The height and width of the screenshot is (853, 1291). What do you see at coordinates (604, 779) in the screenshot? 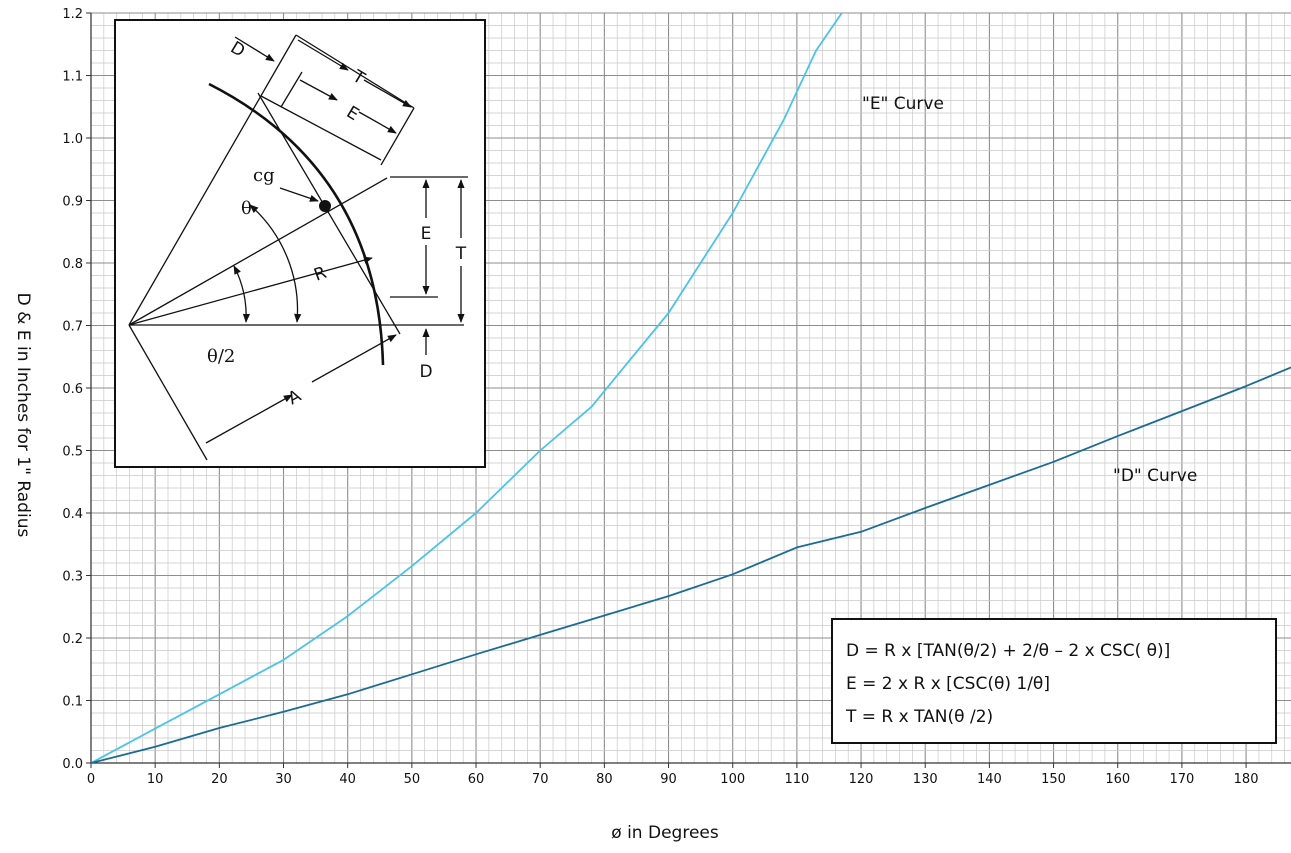
I see `x-tick-label: 80` at bounding box center [604, 779].